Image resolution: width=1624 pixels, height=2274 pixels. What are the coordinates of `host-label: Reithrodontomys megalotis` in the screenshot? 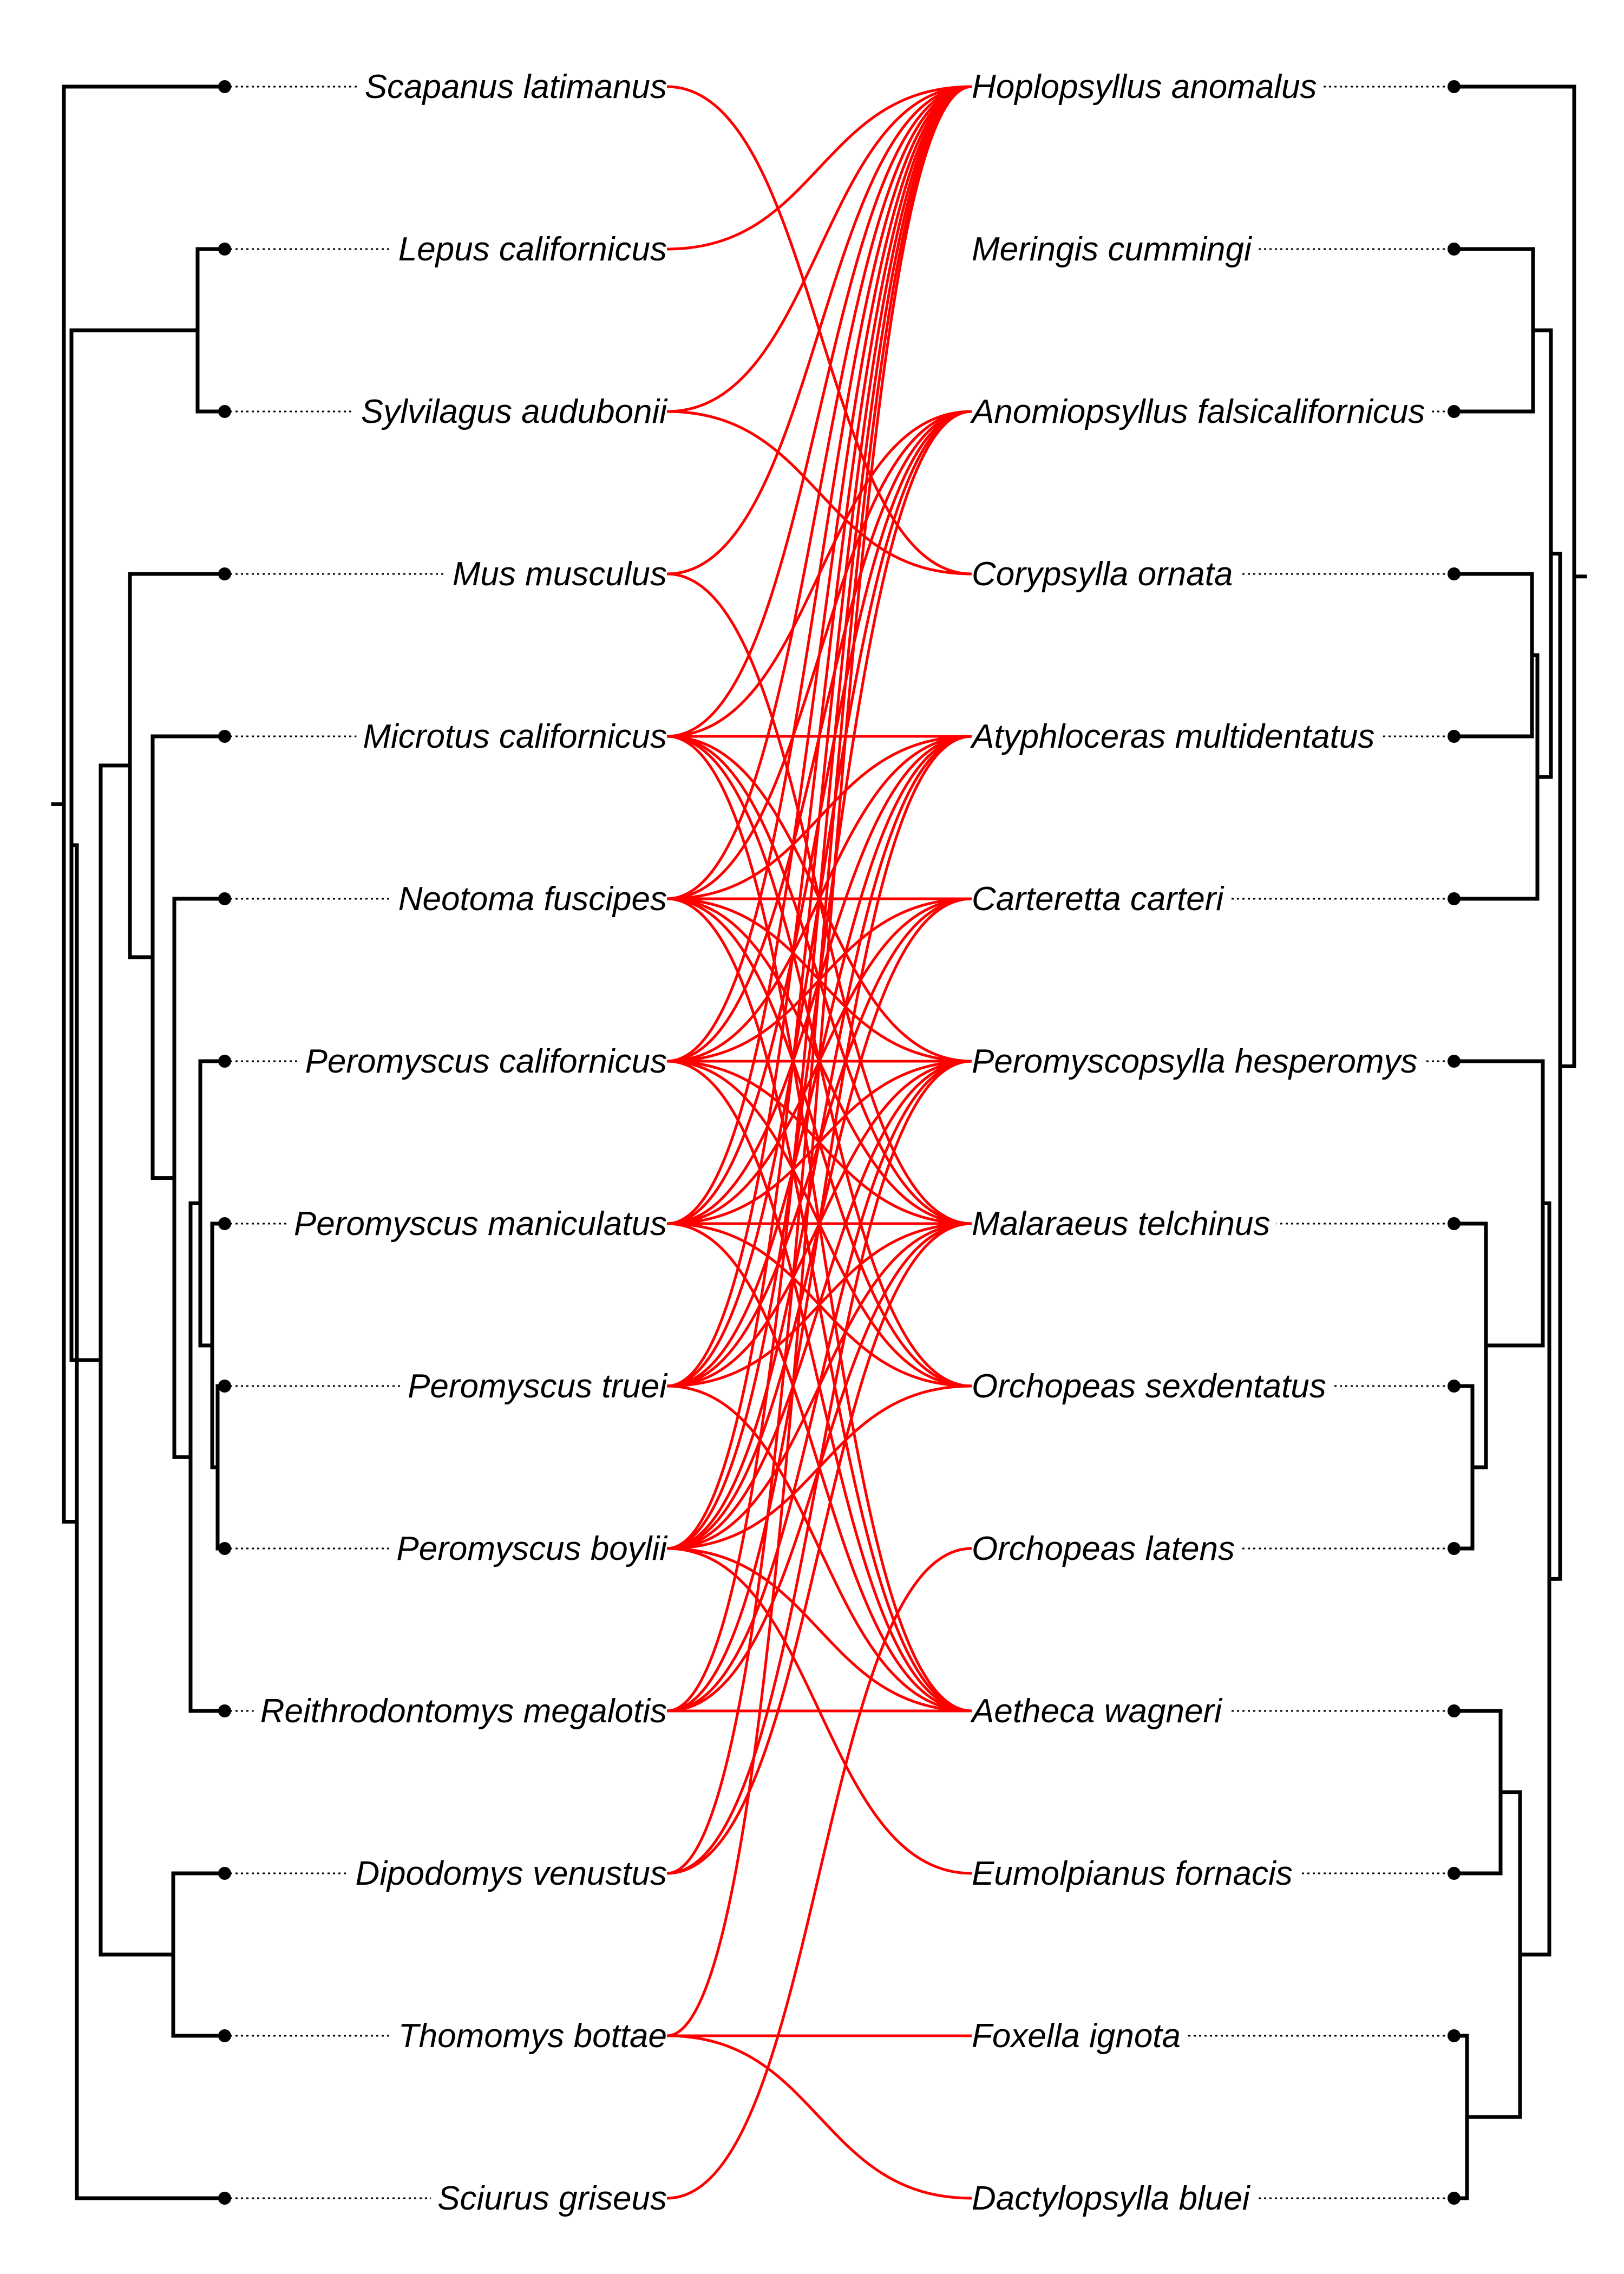 It's located at (463, 1712).